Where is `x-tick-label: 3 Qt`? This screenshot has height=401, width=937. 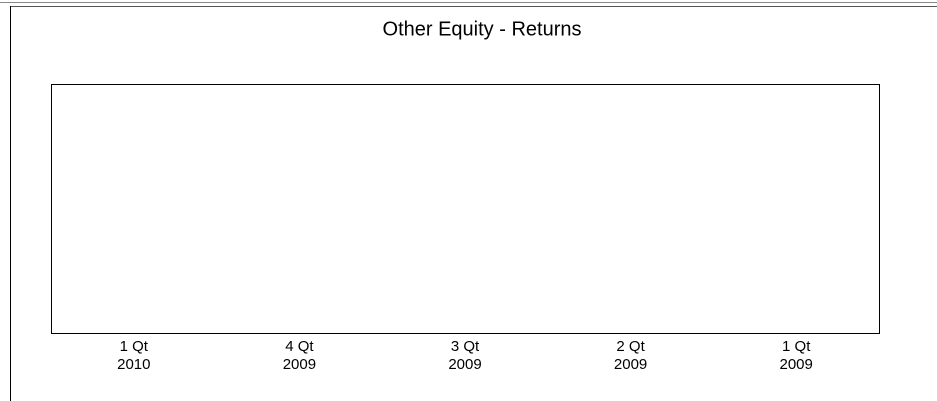
x-tick-label: 3 Qt is located at coordinates (465, 346).